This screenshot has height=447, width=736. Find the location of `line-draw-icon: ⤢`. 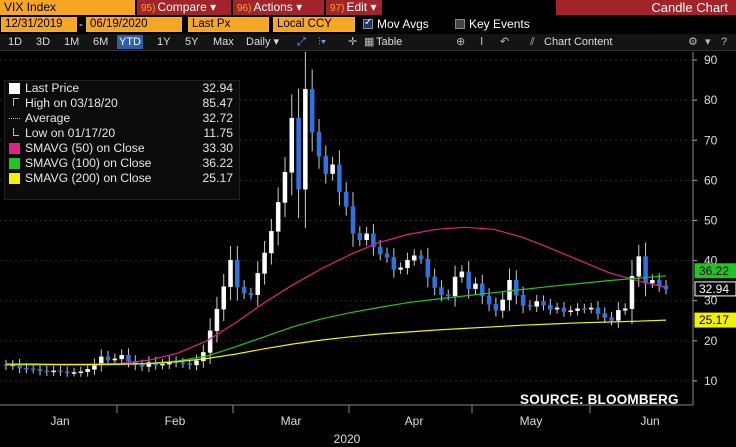

line-draw-icon: ⤢ is located at coordinates (301, 42).